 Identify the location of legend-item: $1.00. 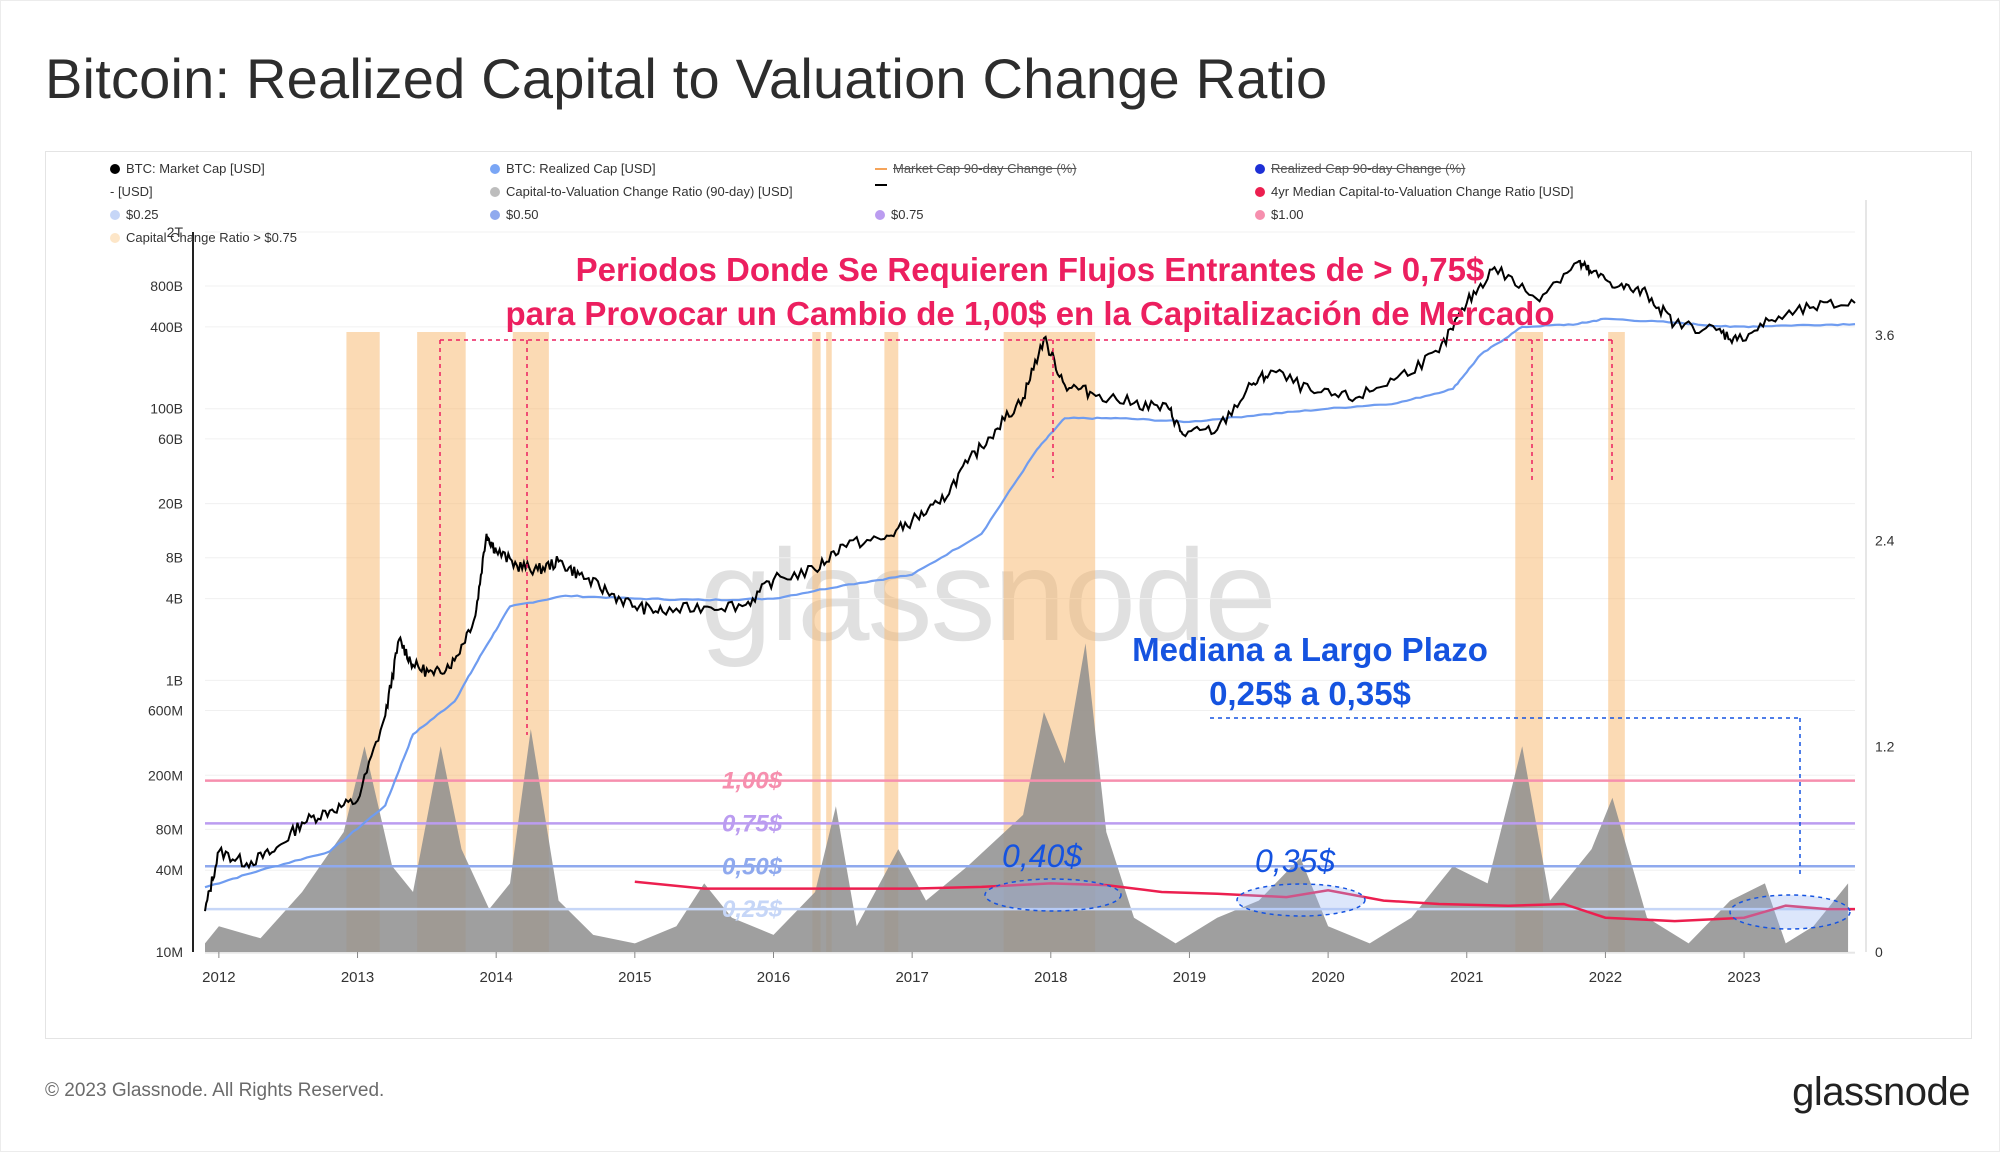
(1279, 214).